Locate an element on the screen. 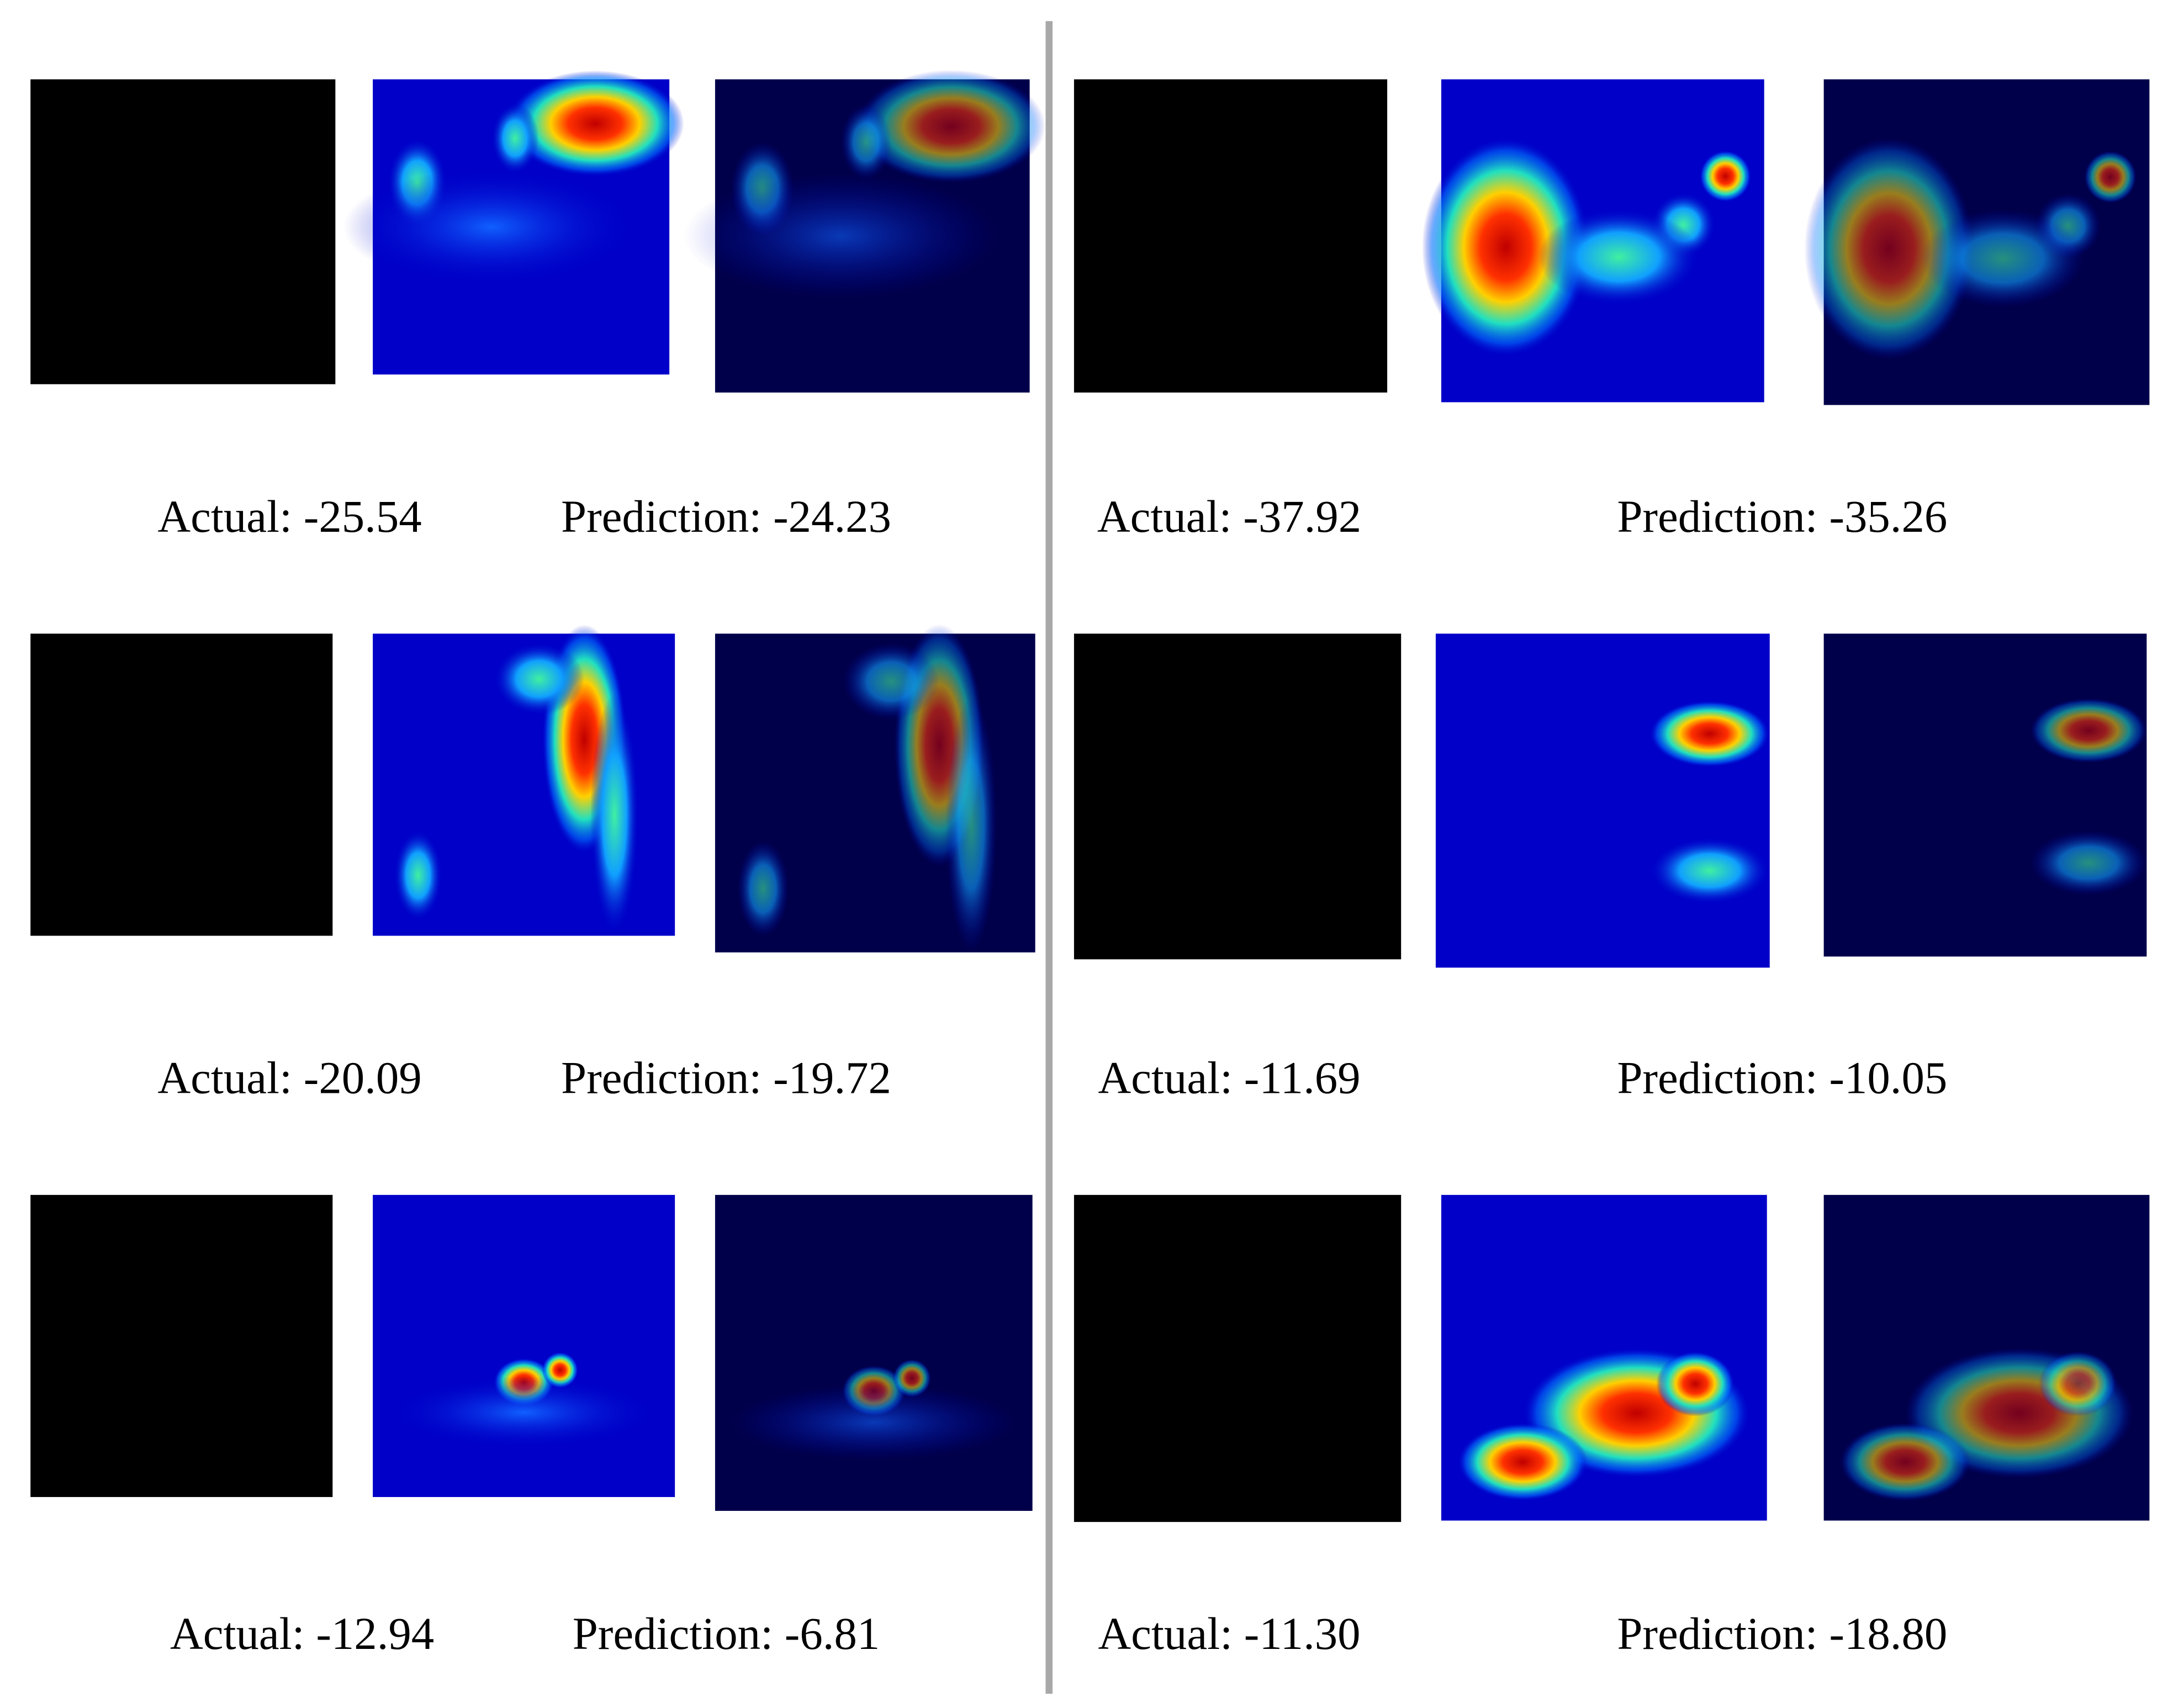 The image size is (2173, 1708). actual-label: Actual: -25.54 is located at coordinates (289, 516).